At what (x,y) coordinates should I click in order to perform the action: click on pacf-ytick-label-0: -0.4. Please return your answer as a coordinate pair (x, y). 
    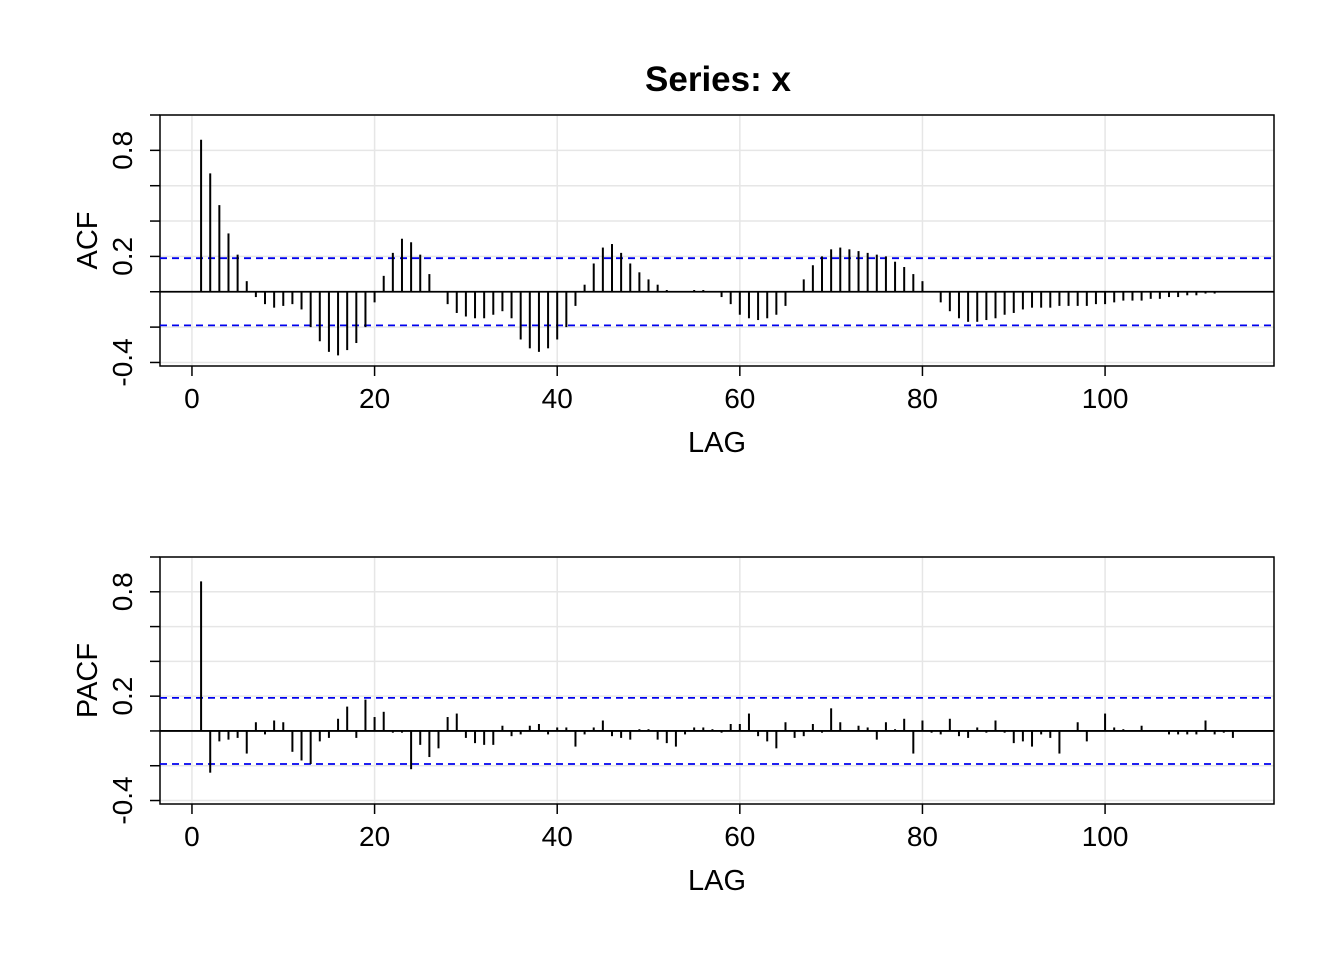
    Looking at the image, I should click on (122, 800).